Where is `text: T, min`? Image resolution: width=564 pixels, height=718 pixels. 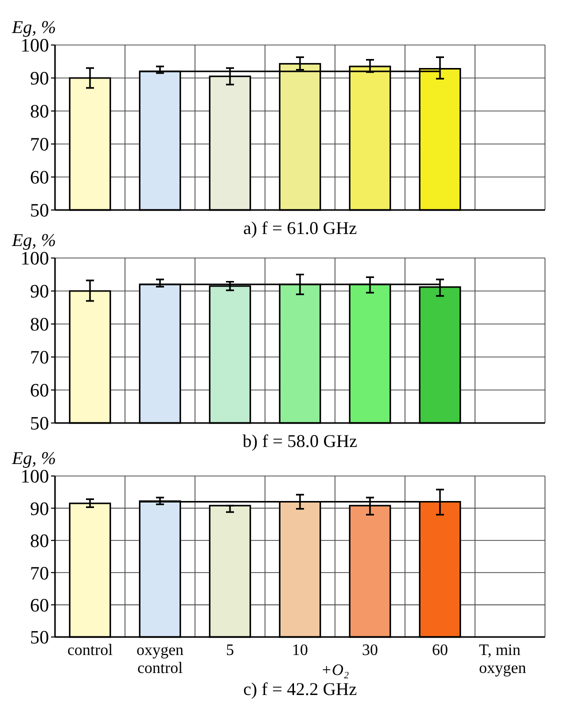
text: T, min is located at coordinates (499, 650).